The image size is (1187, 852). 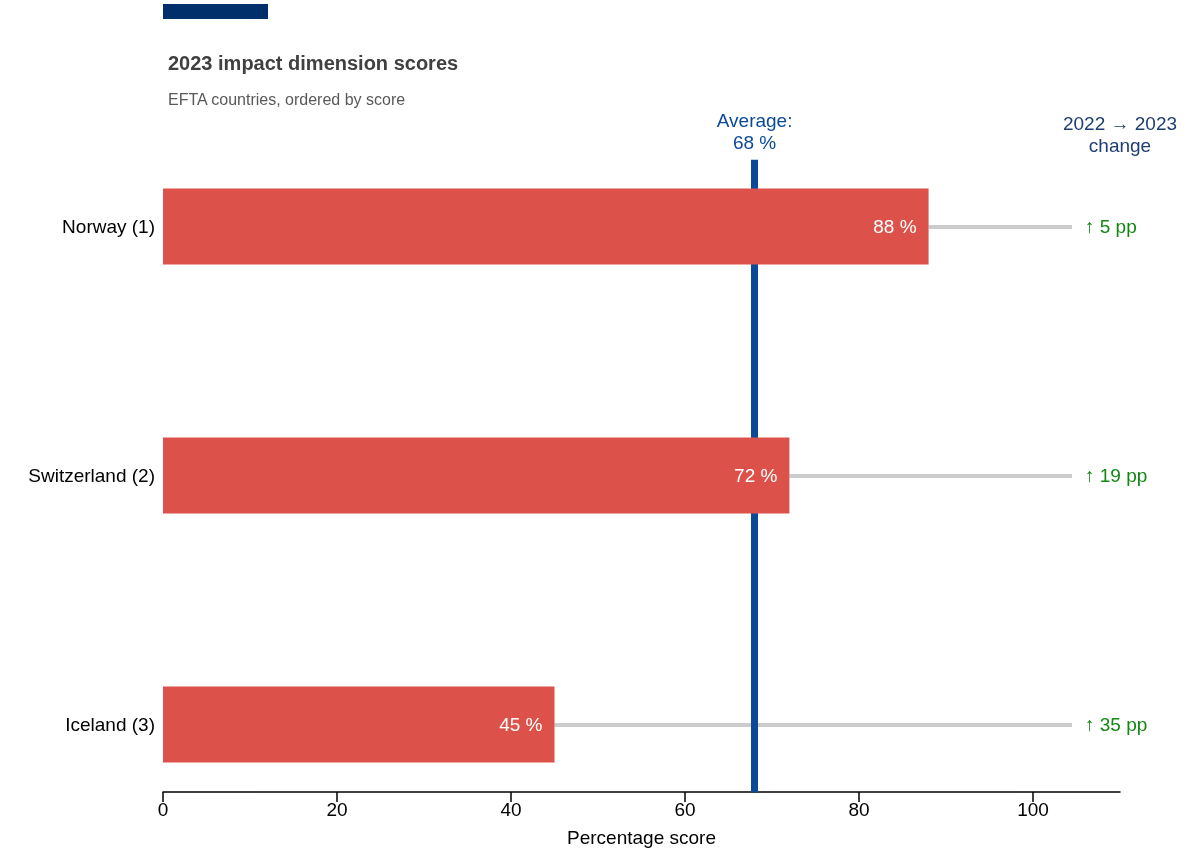 I want to click on x-tick-label: 80, so click(x=859, y=809).